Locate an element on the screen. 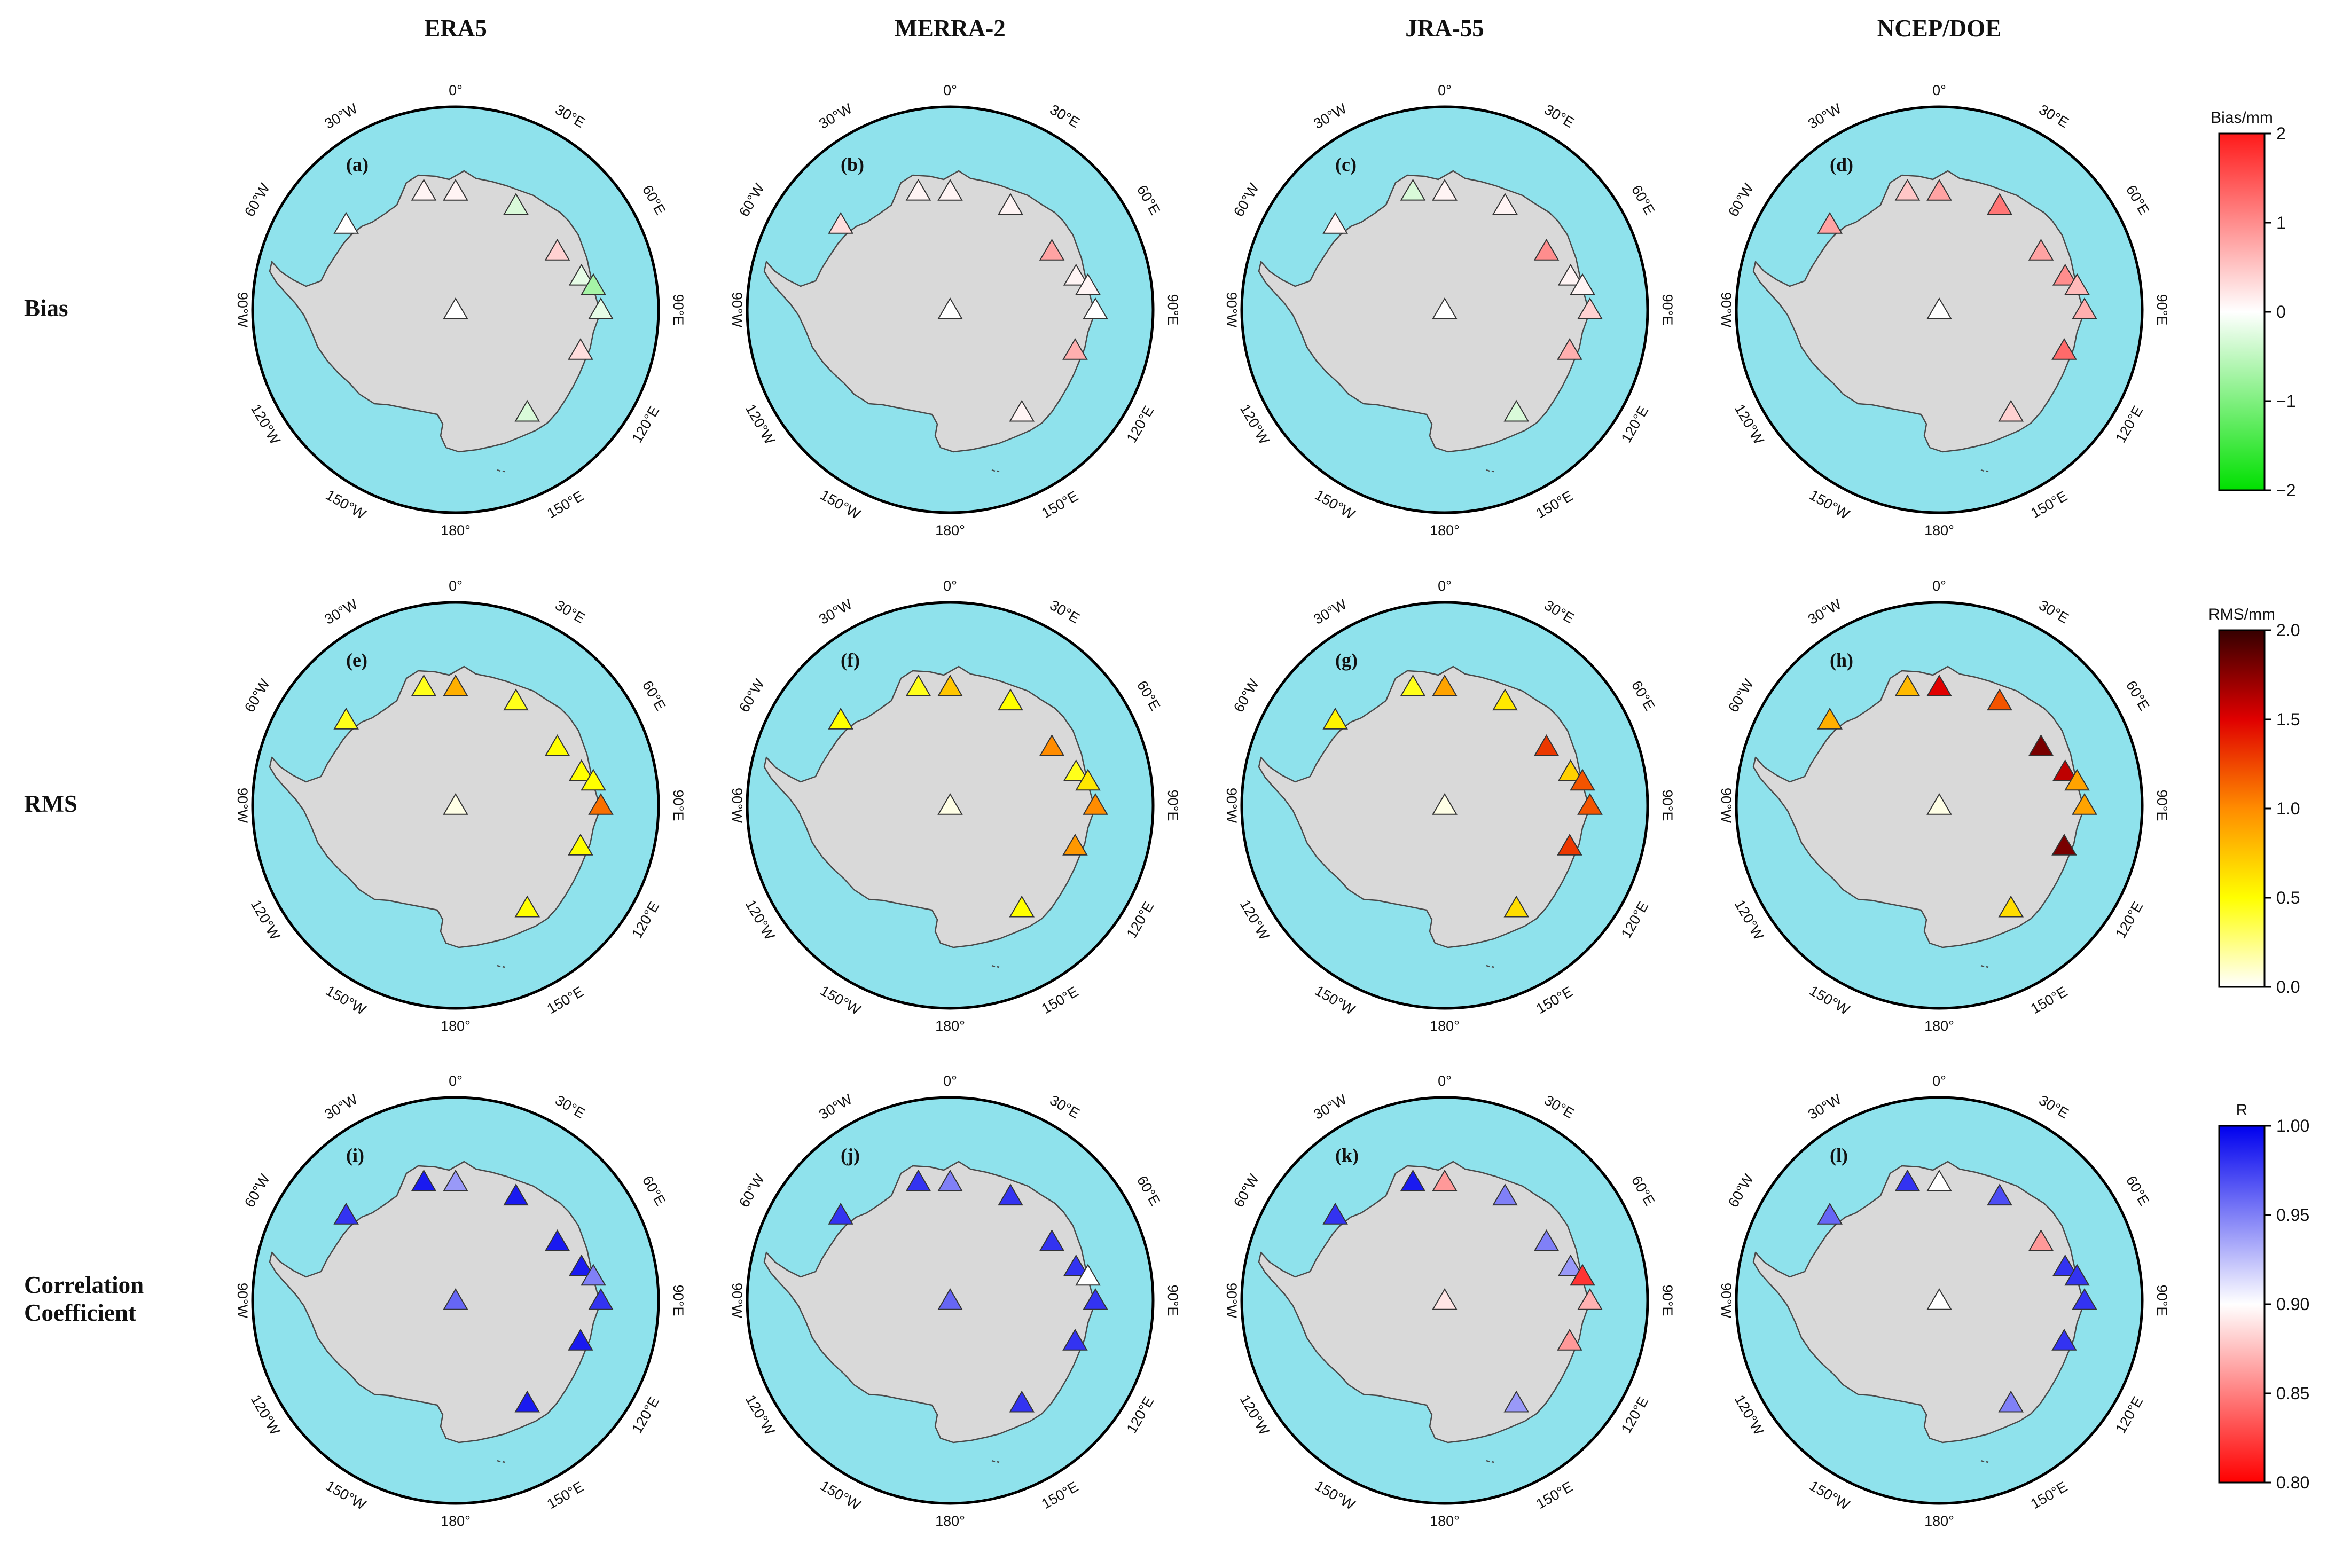  colorbar-title: RMS/mm is located at coordinates (2241, 614).